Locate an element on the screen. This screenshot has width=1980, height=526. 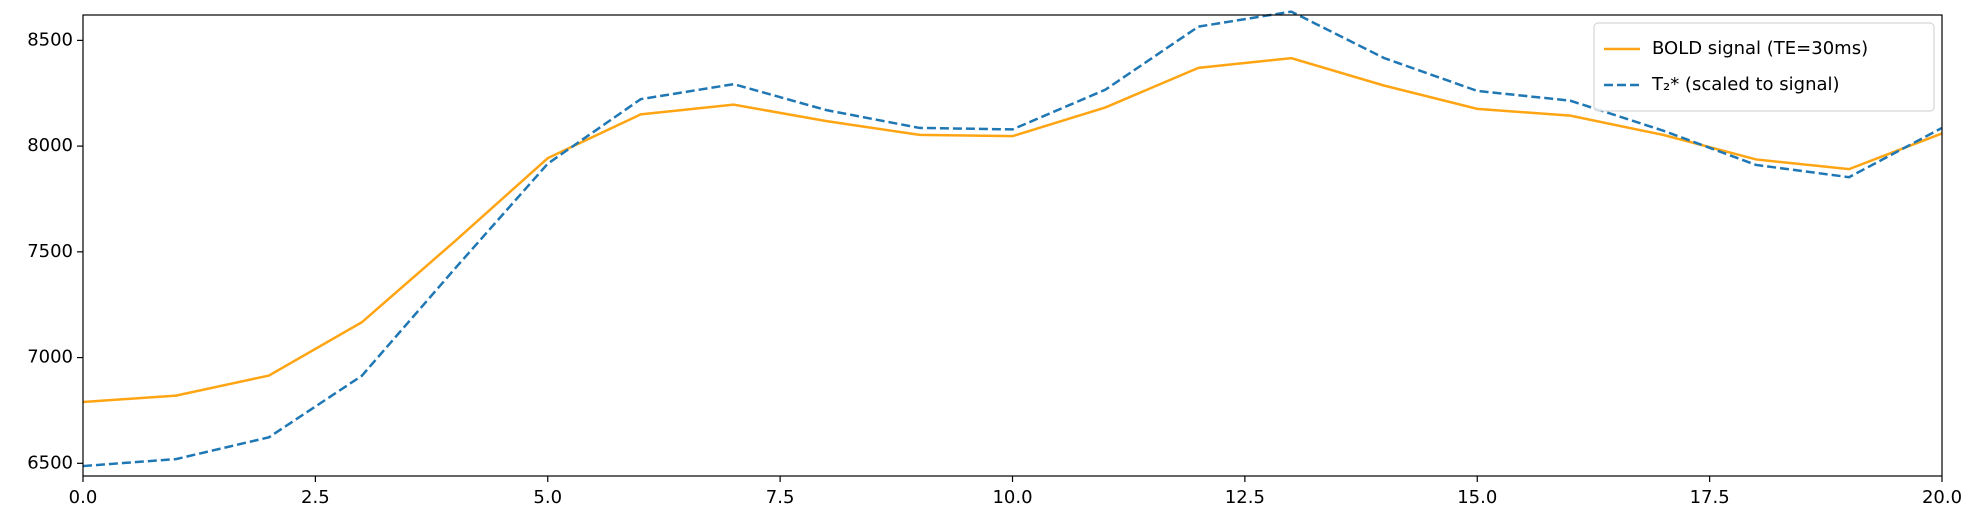
y-tick-label: 7000 is located at coordinates (50, 357).